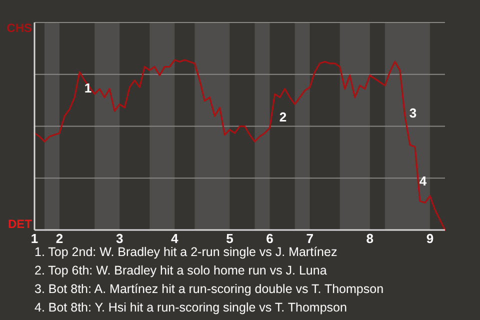  Describe the element at coordinates (283, 117) in the screenshot. I see `annotation: 2` at that location.